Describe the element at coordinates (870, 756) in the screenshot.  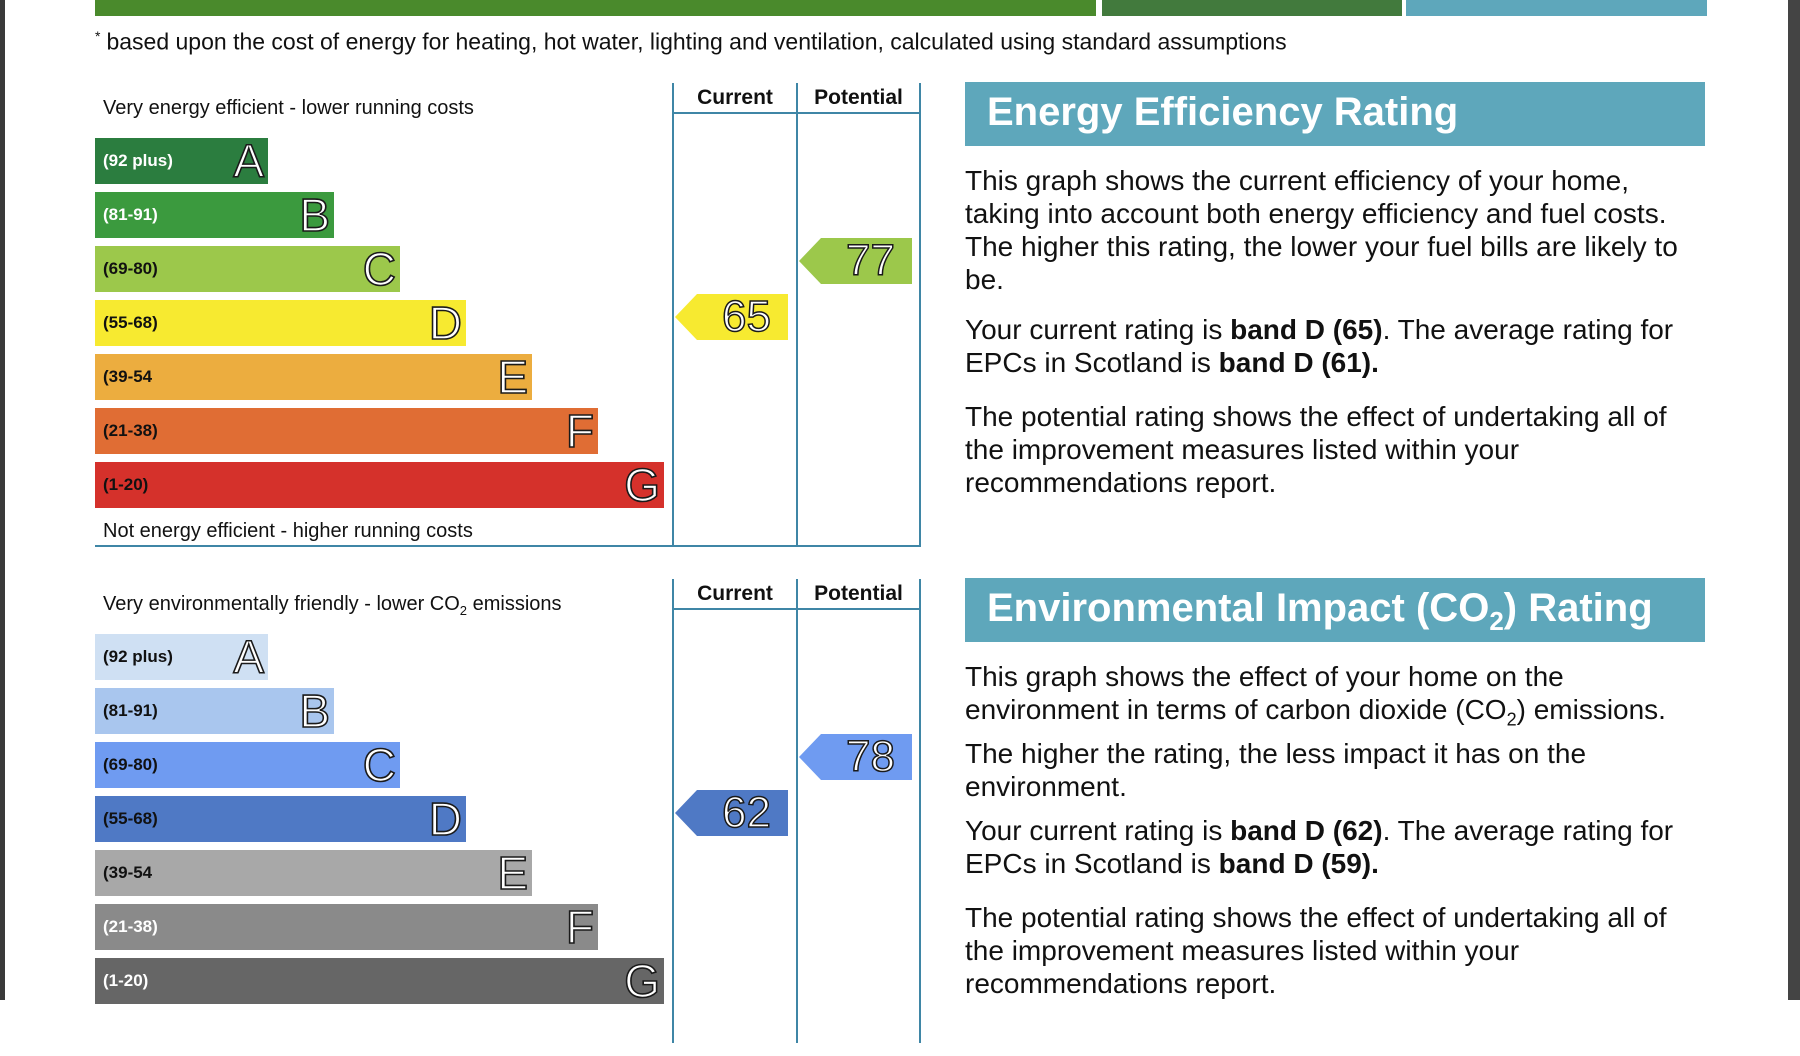
I see `potential-rating-value: 78` at that location.